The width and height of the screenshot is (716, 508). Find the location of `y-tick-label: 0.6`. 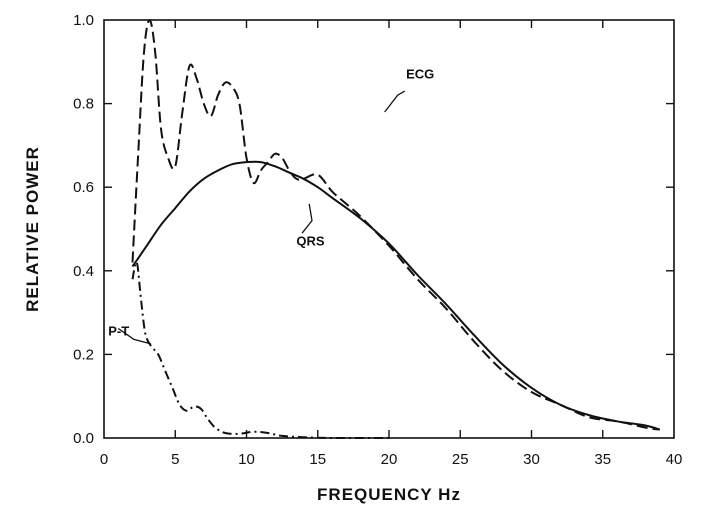

y-tick-label: 0.6 is located at coordinates (83, 187).